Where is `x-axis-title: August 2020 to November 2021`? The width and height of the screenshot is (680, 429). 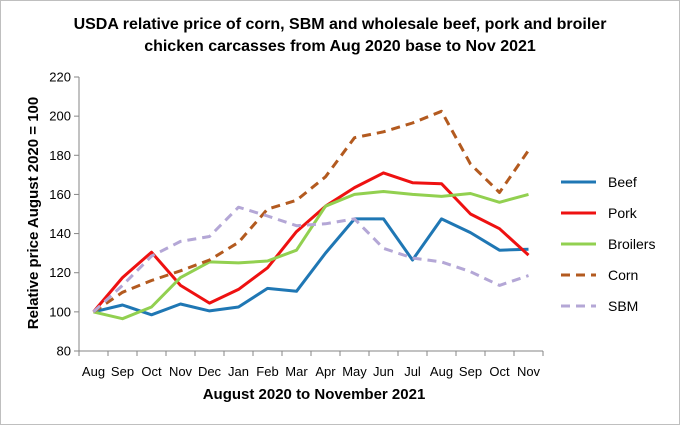
x-axis-title: August 2020 to November 2021 is located at coordinates (314, 394).